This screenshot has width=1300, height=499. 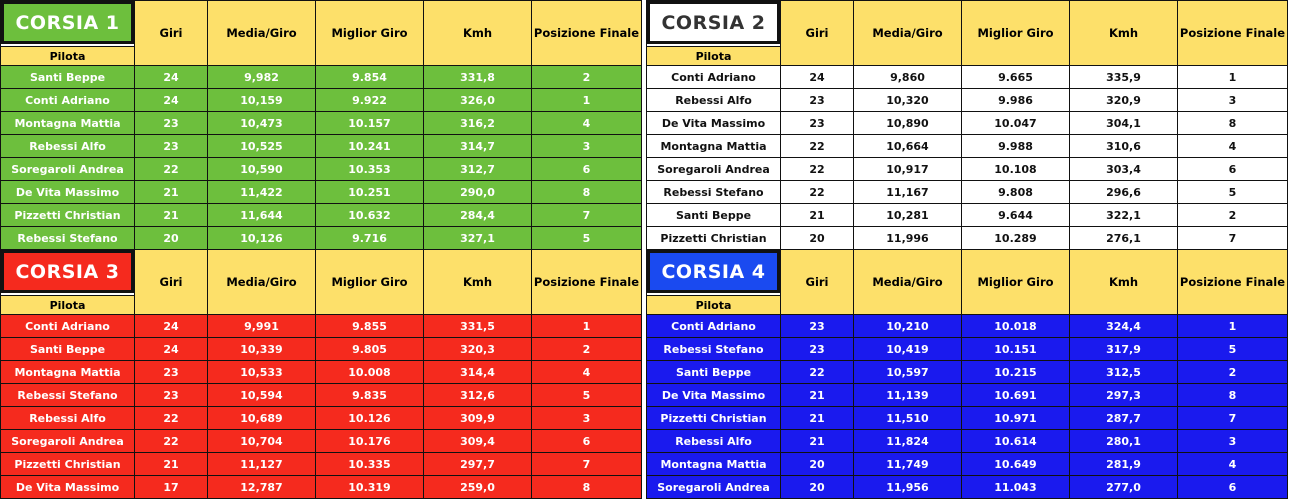 What do you see at coordinates (1123, 238) in the screenshot?
I see `cell-kmh: 276,1` at bounding box center [1123, 238].